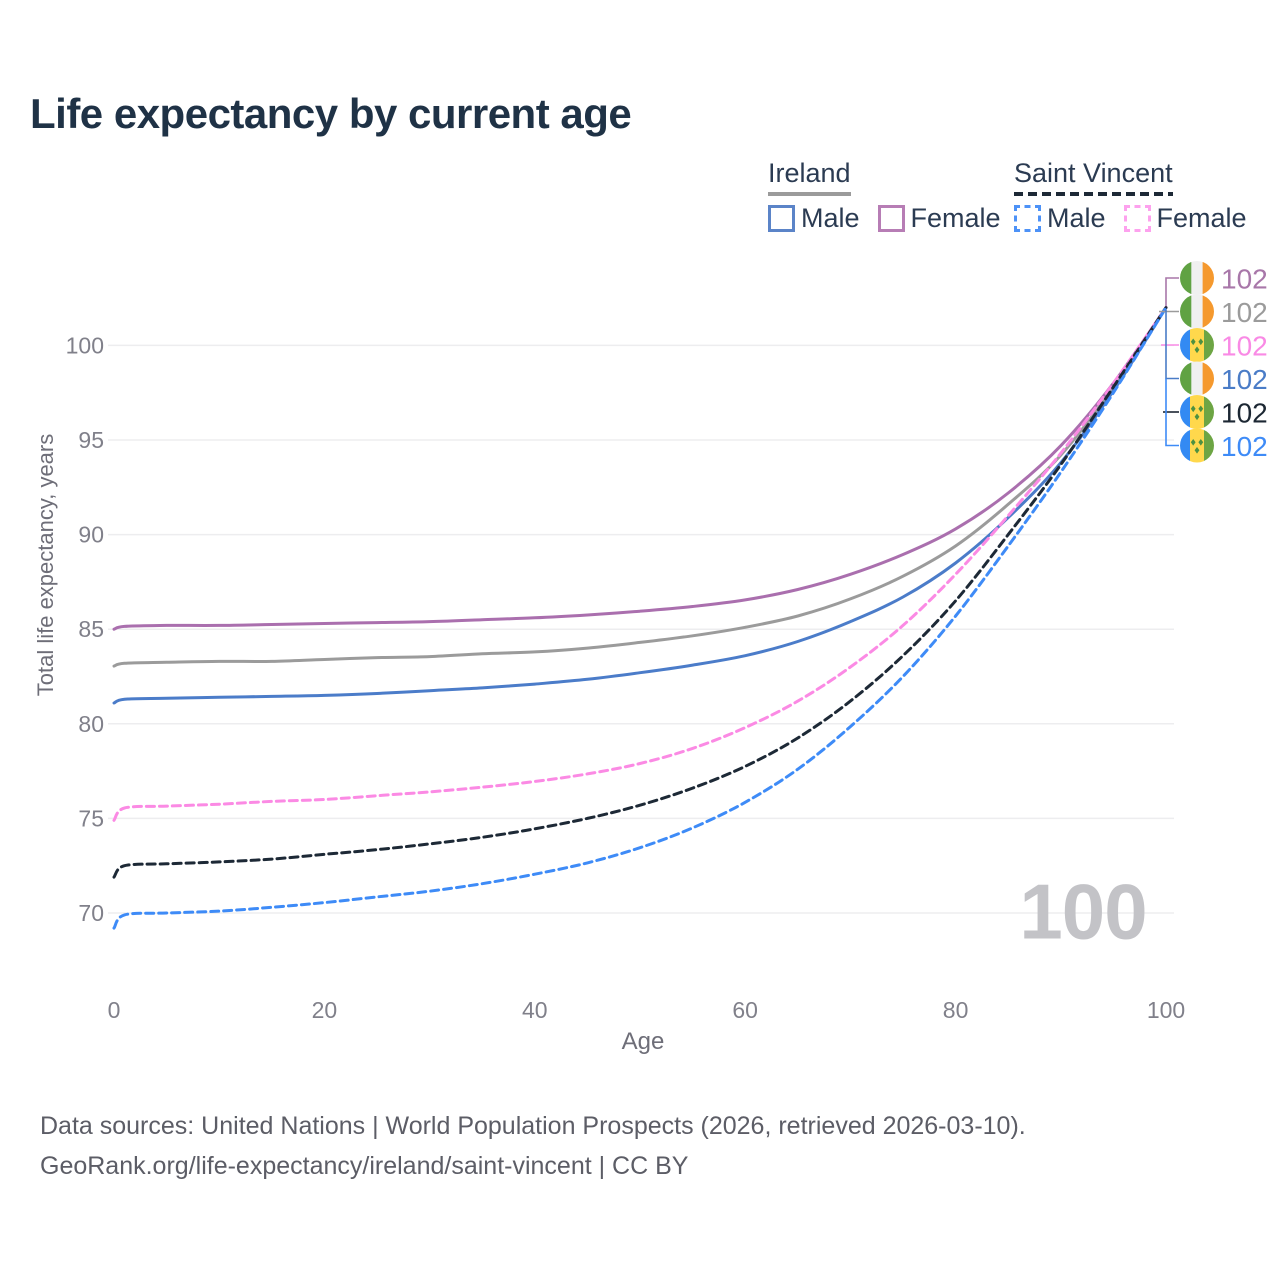  What do you see at coordinates (1093, 194) in the screenshot?
I see `legend-underline-dashed` at bounding box center [1093, 194].